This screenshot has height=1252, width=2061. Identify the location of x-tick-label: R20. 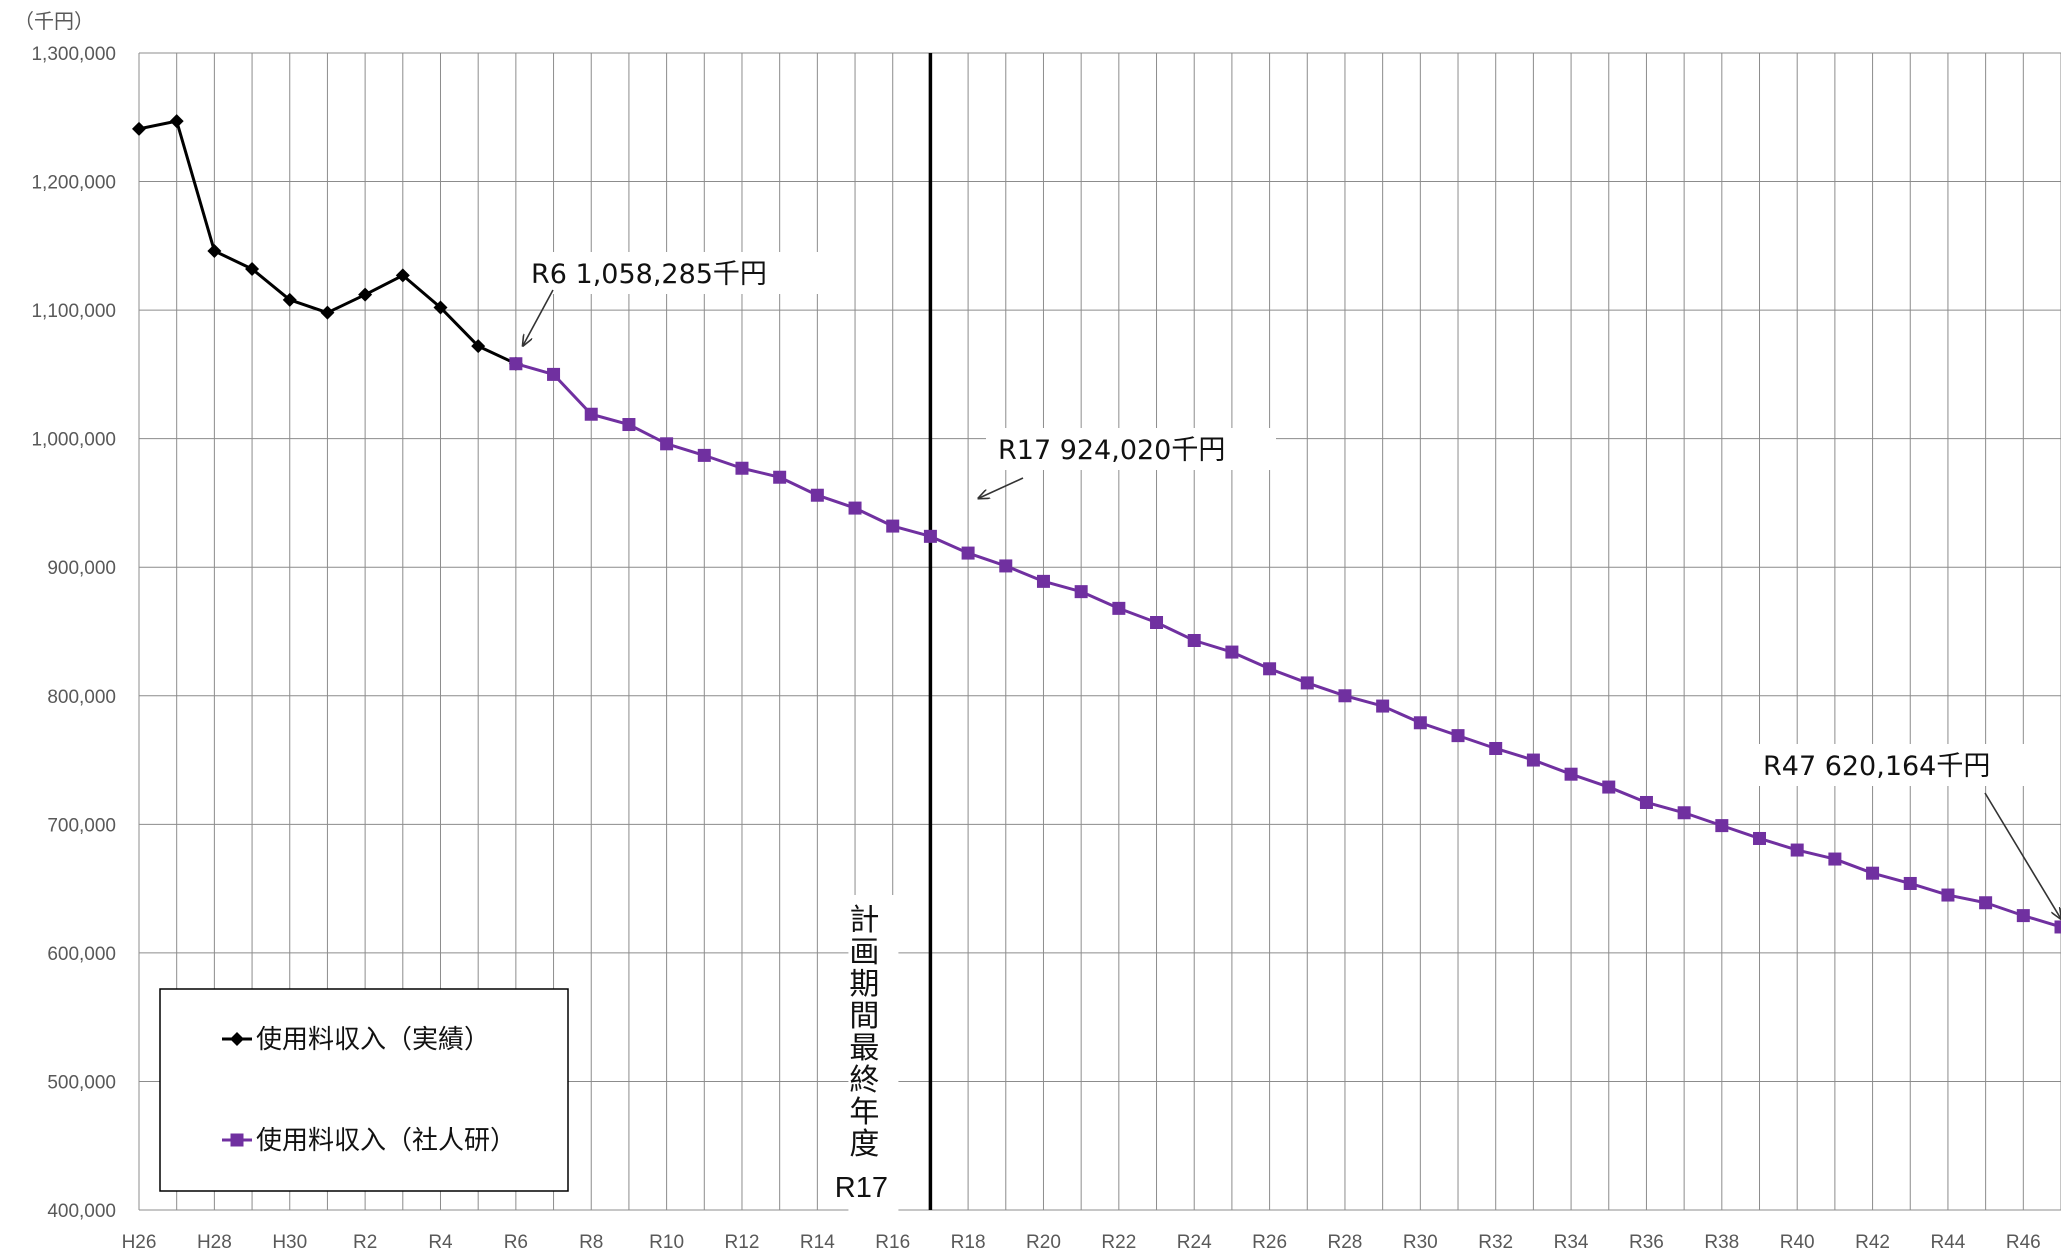
(1043, 1242).